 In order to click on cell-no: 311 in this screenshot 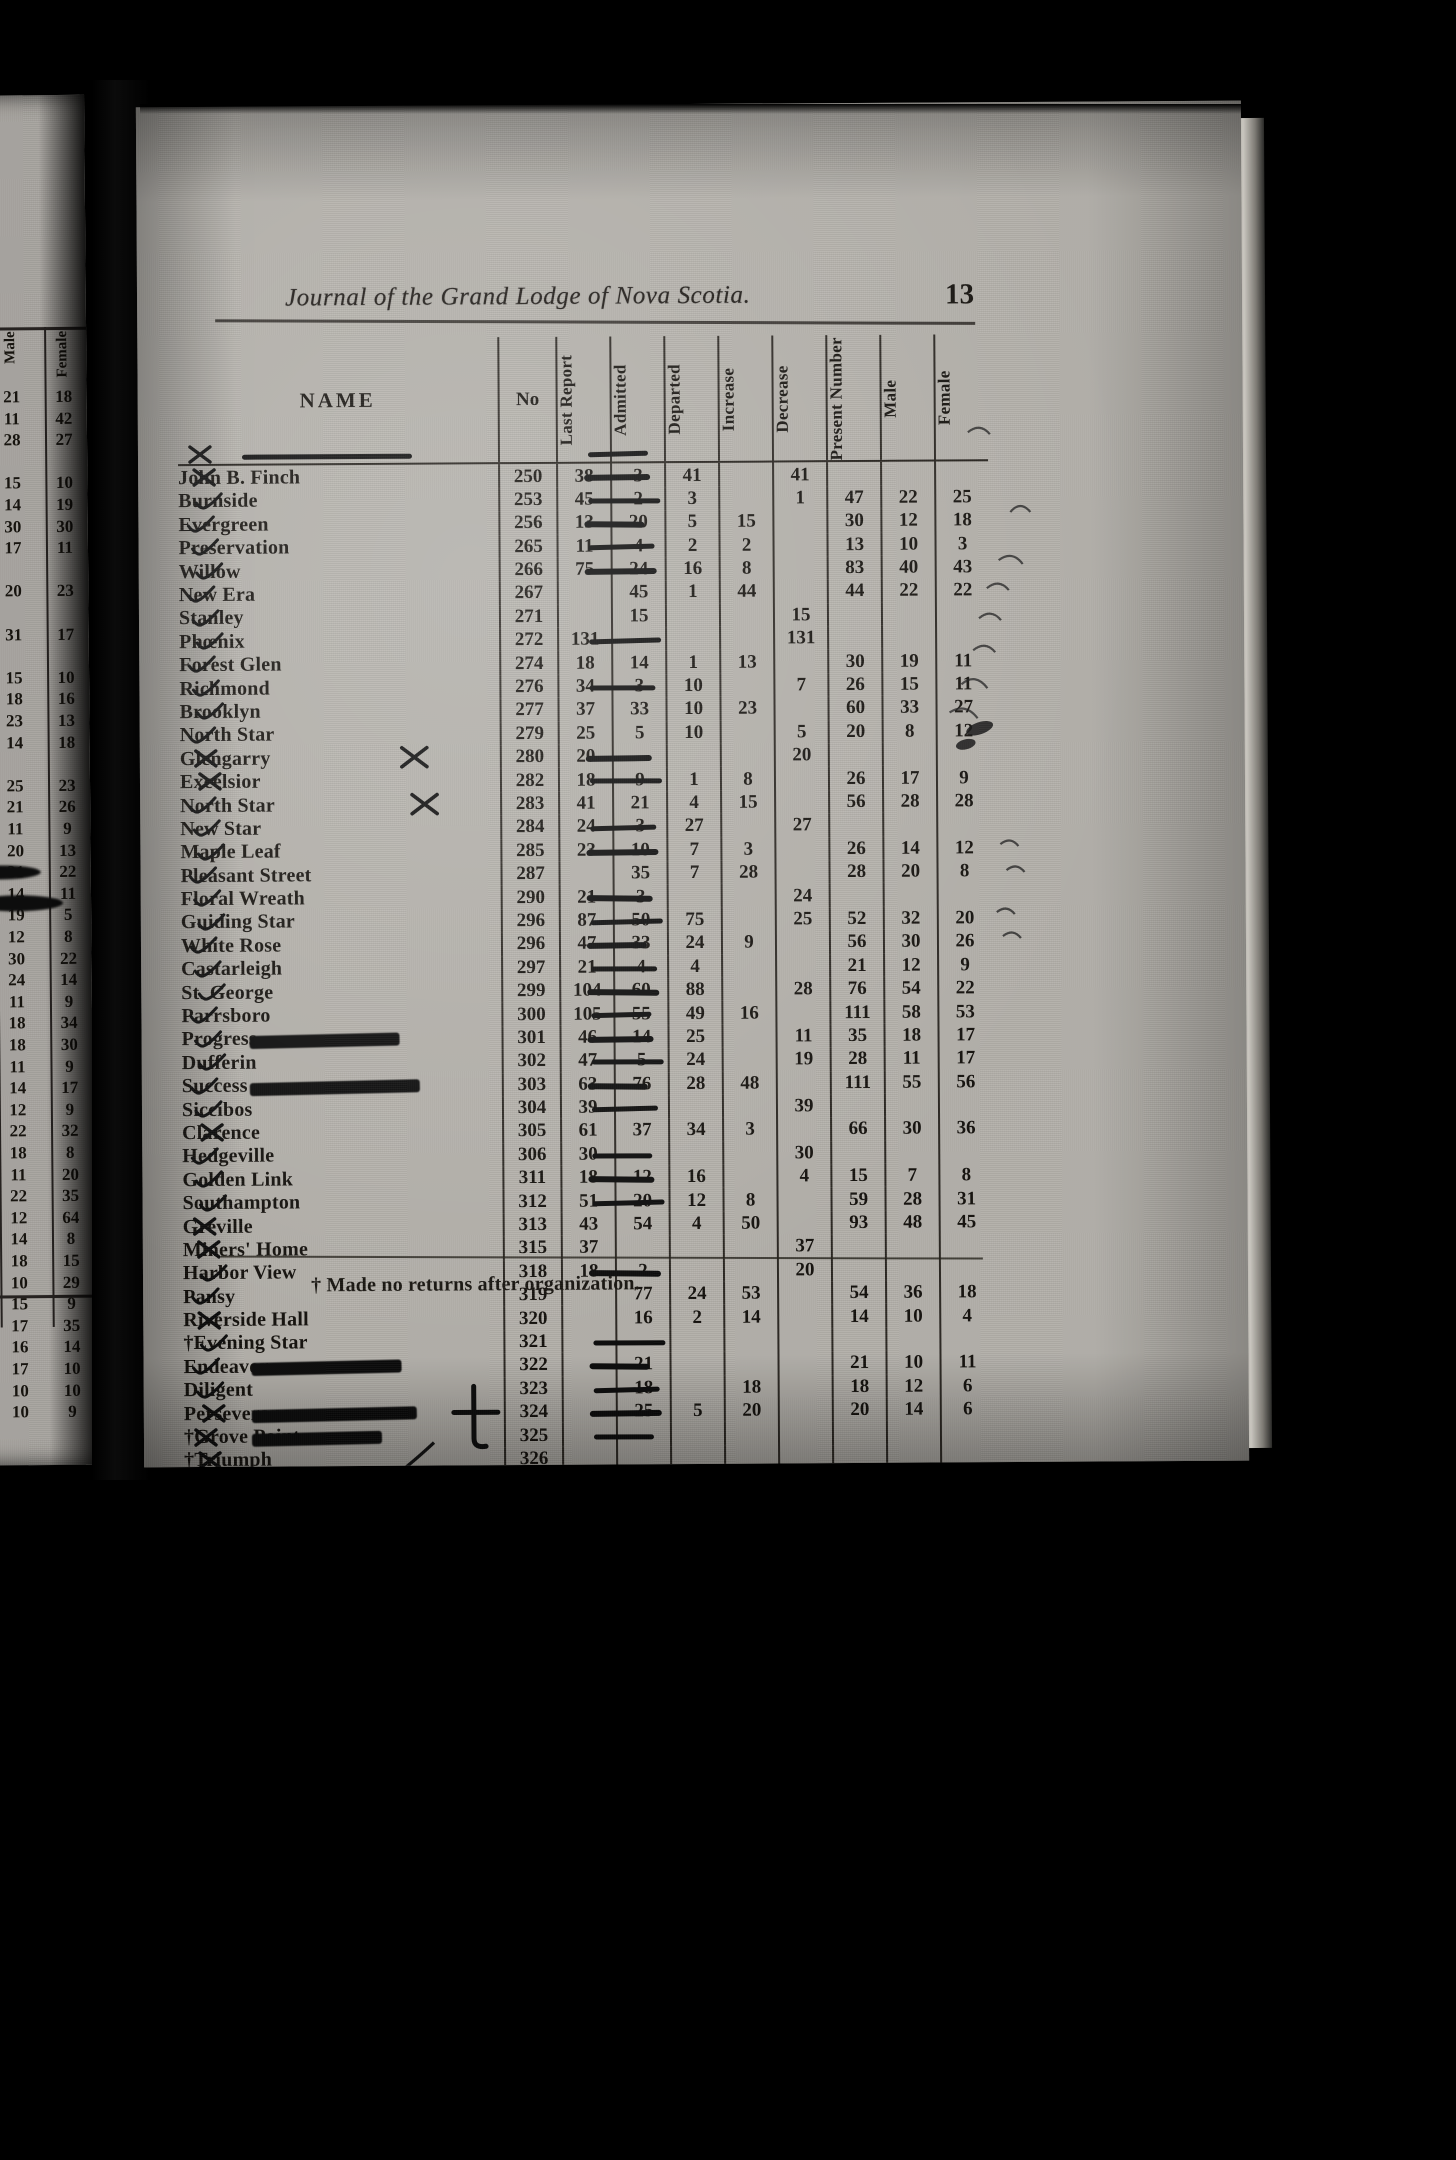, I will do `click(532, 1177)`.